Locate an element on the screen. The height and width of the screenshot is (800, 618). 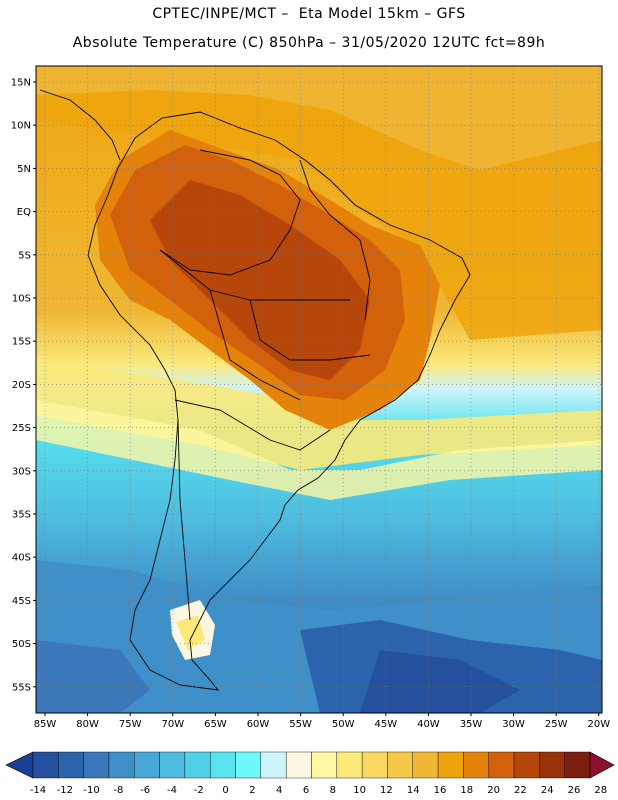
colorbar-tick-label: 6 is located at coordinates (306, 790).